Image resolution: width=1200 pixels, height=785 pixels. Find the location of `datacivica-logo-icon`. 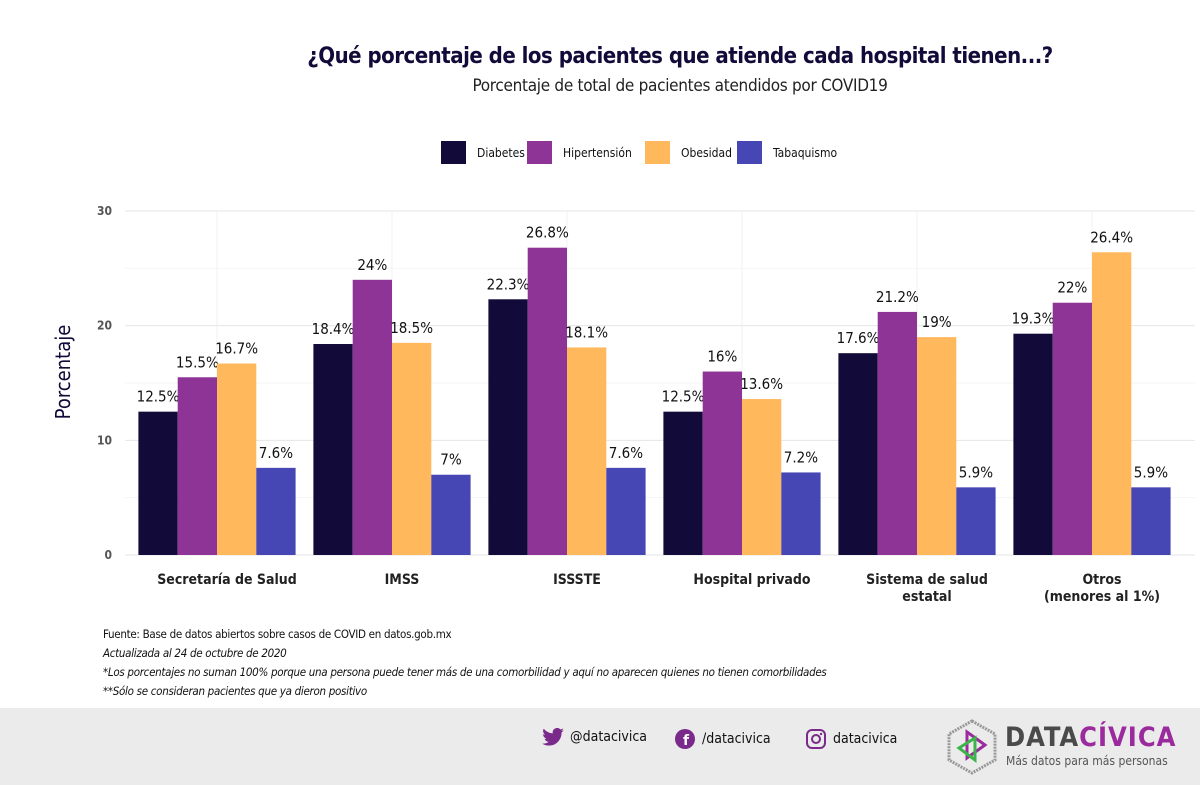

datacivica-logo-icon is located at coordinates (972, 747).